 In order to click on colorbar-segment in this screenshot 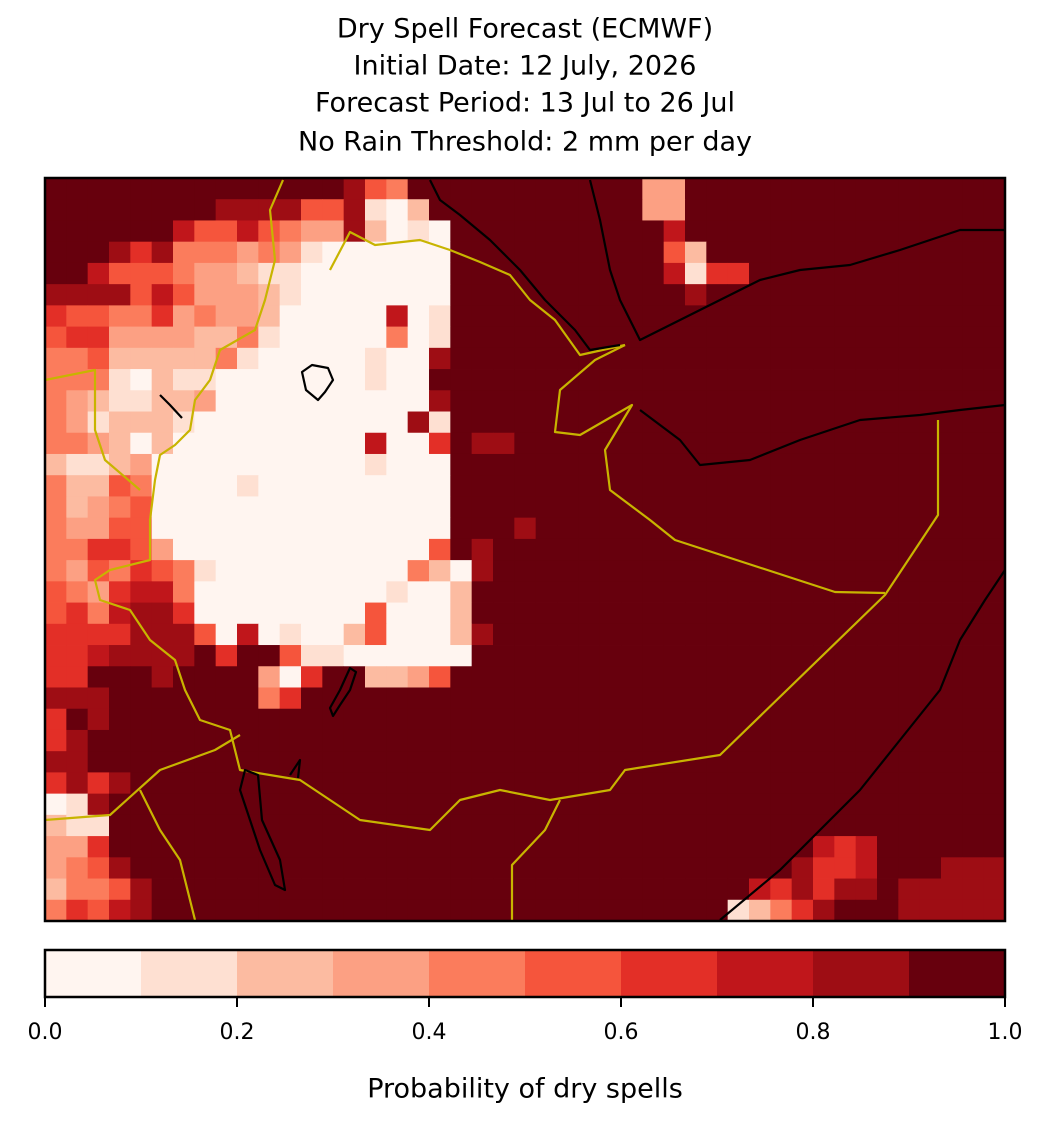, I will do `click(573, 973)`.